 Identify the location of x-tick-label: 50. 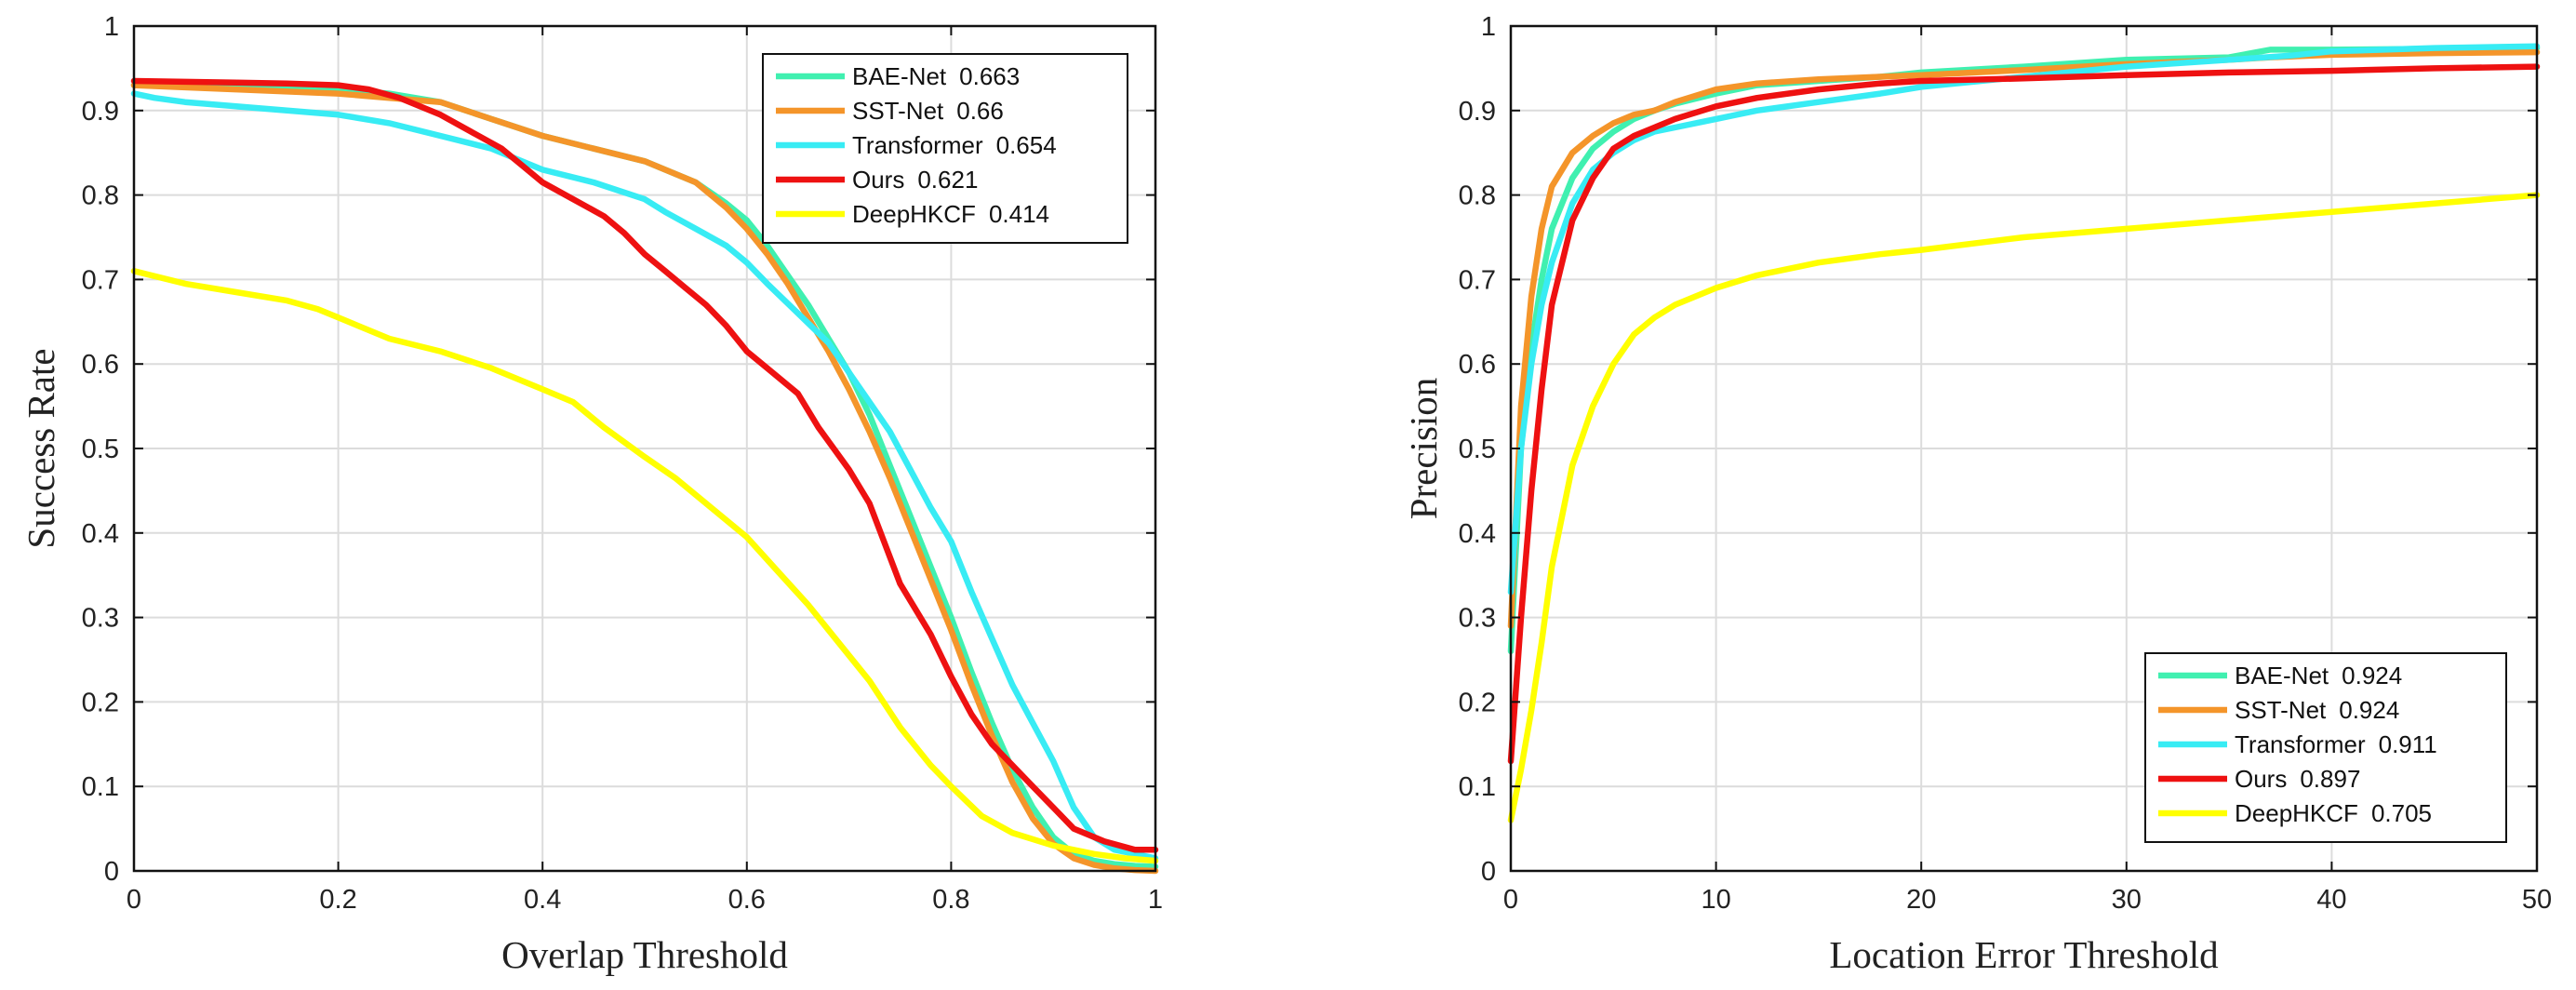
(2537, 900).